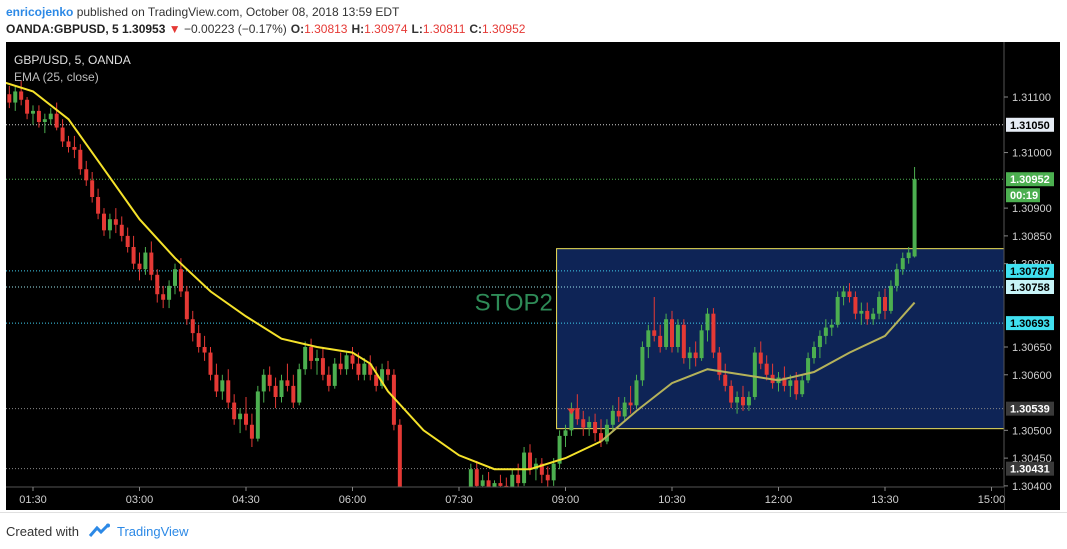 This screenshot has width=1067, height=549. Describe the element at coordinates (514, 303) in the screenshot. I see `stop2-label: STOP2` at that location.